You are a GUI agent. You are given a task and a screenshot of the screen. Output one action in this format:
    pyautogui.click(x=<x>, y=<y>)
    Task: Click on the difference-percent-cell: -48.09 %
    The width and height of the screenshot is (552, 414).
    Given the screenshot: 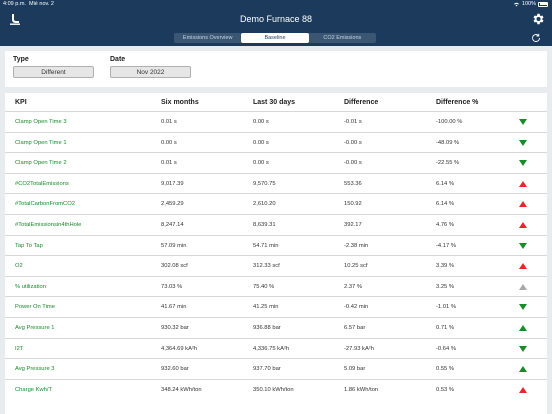 What is the action you would take?
    pyautogui.click(x=448, y=142)
    